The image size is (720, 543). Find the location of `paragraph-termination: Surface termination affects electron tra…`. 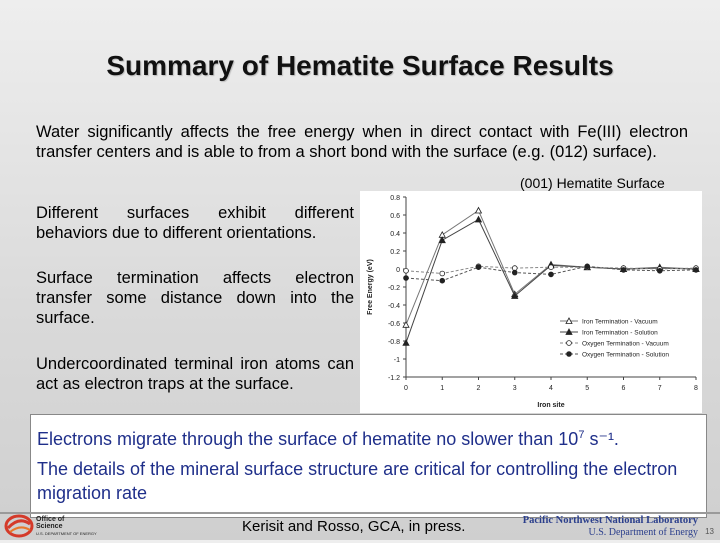

paragraph-termination: Surface termination affects electron tra… is located at coordinates (195, 298).